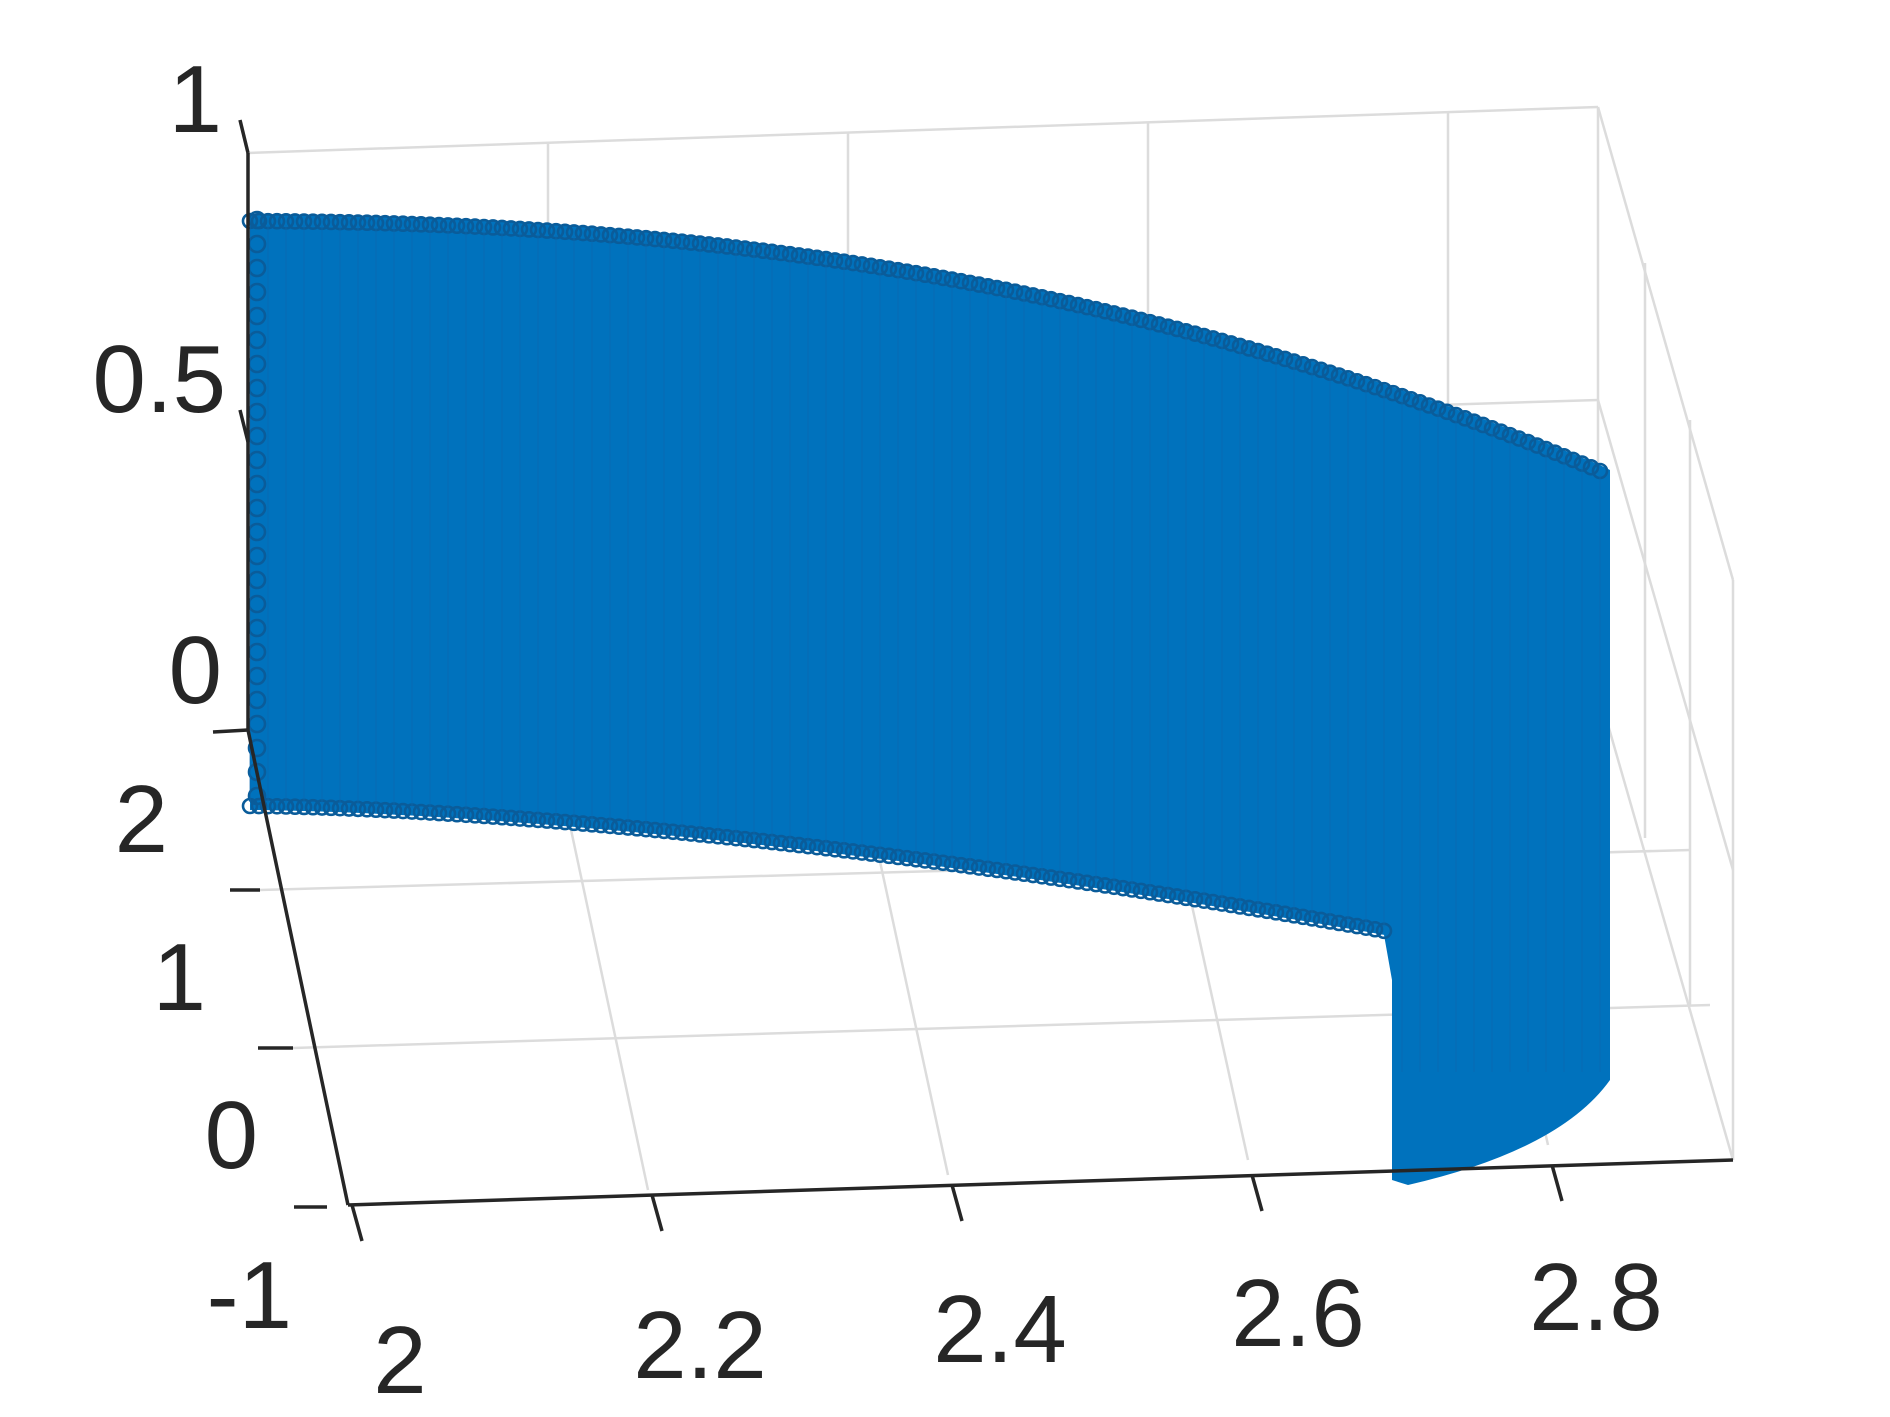  What do you see at coordinates (1297, 1313) in the screenshot?
I see `x-tick-label: 2.6` at bounding box center [1297, 1313].